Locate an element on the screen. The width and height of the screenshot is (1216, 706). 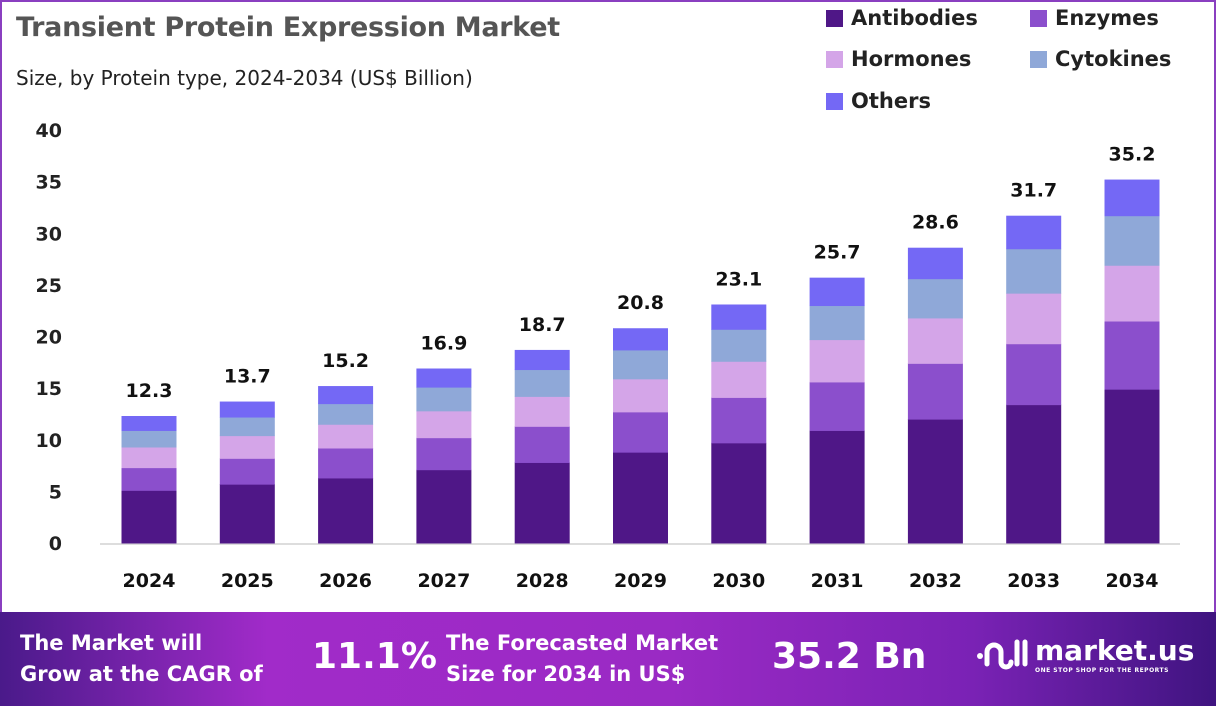
legend-item-enzymes: Enzymes is located at coordinates (1094, 18).